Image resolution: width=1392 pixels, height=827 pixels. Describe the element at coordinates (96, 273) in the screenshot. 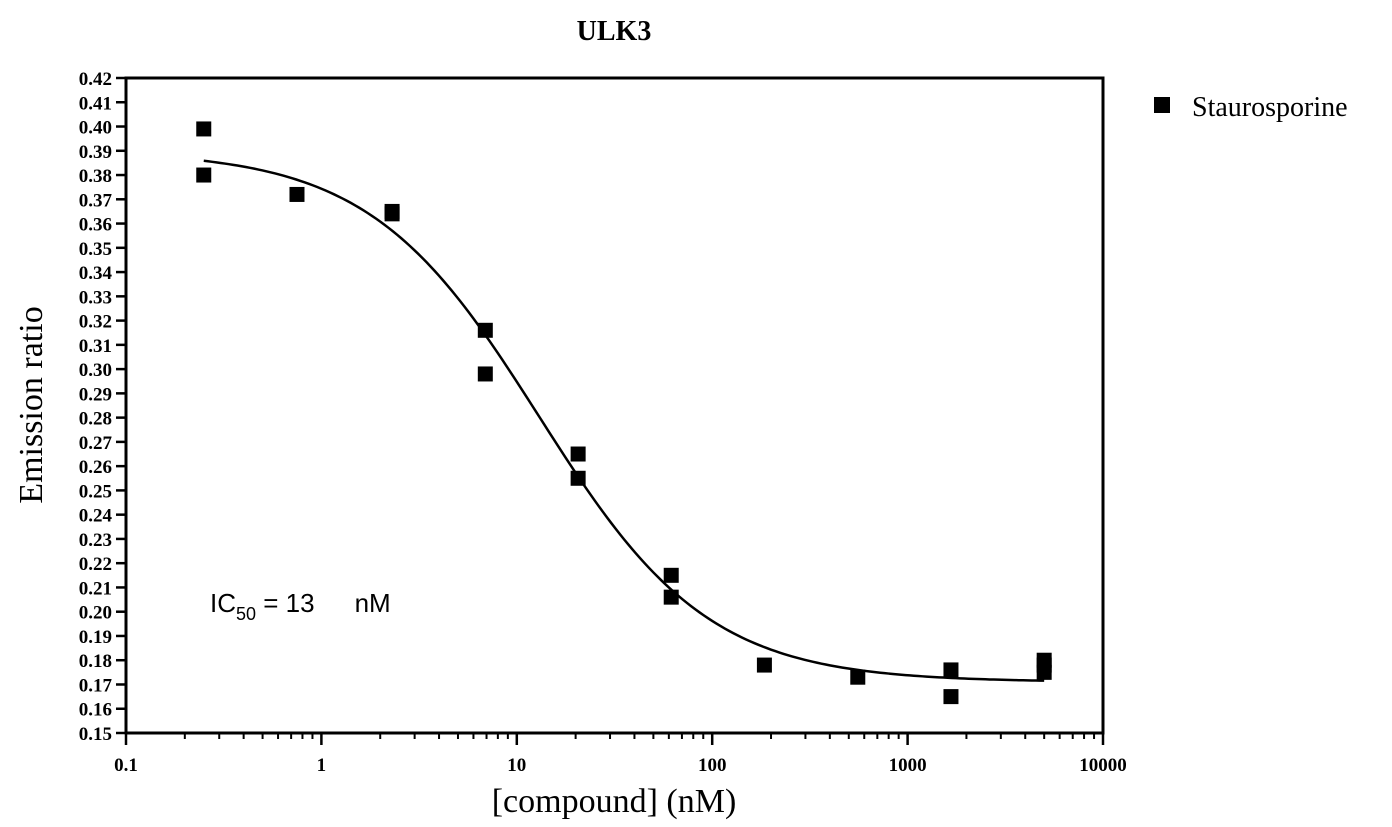

I see `y-tick-label: 0.34` at that location.